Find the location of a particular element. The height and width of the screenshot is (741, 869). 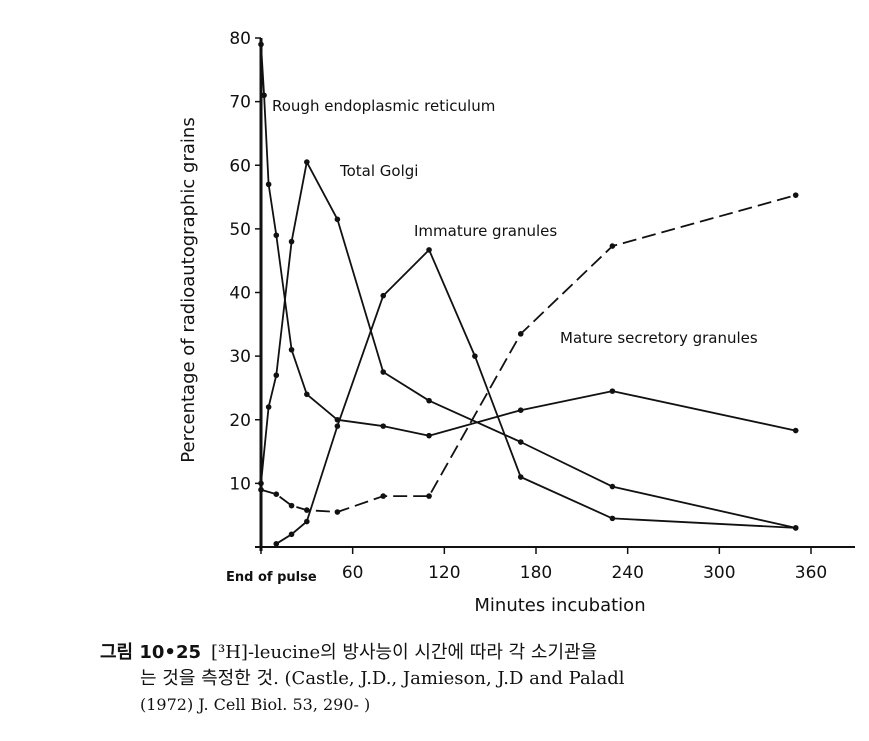

y-tick-label: 40 is located at coordinates (240, 294).